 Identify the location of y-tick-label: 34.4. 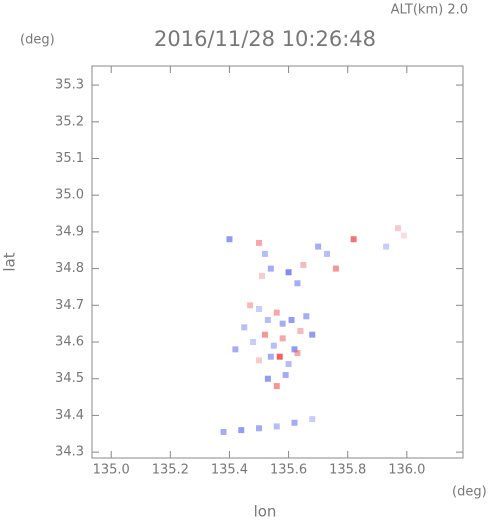
(69, 415).